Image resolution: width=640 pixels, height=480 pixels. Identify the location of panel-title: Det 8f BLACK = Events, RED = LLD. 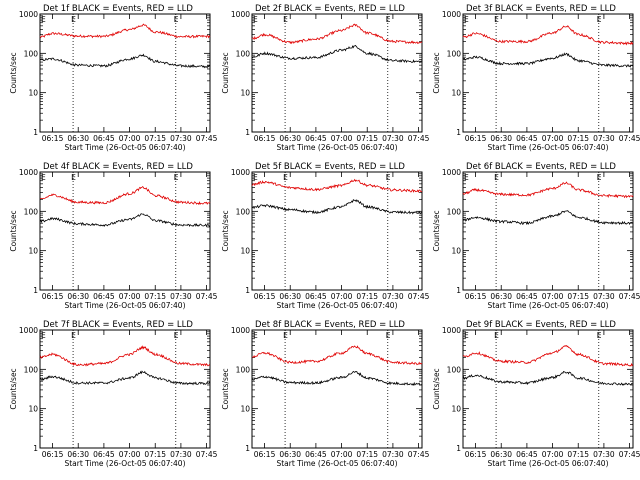
(330, 325).